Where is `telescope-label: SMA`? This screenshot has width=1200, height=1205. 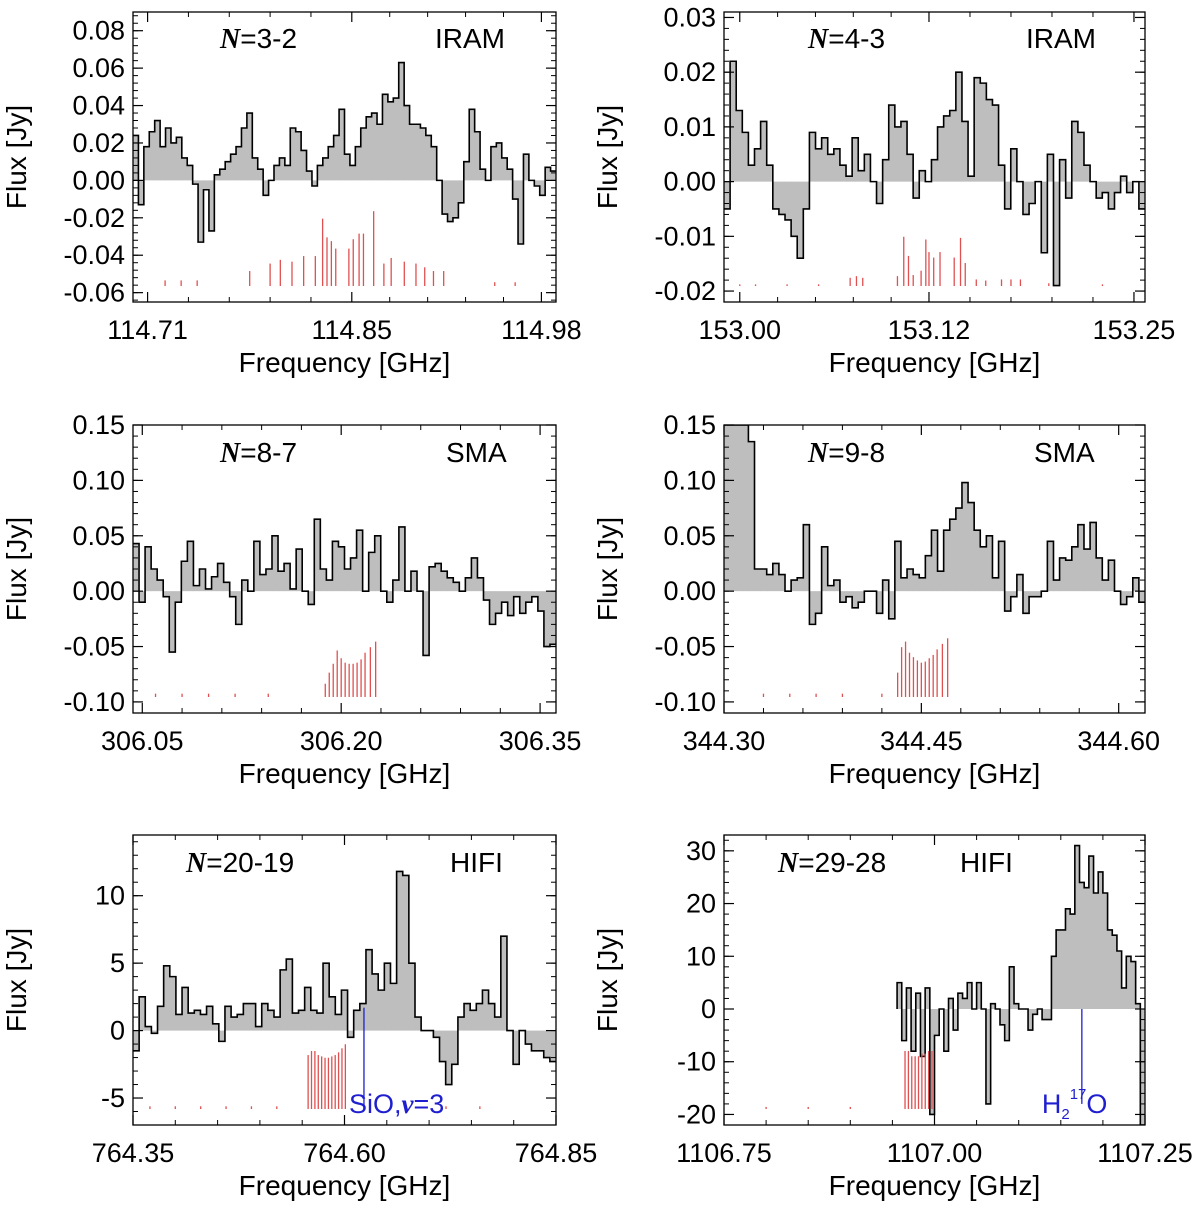 telescope-label: SMA is located at coordinates (1064, 452).